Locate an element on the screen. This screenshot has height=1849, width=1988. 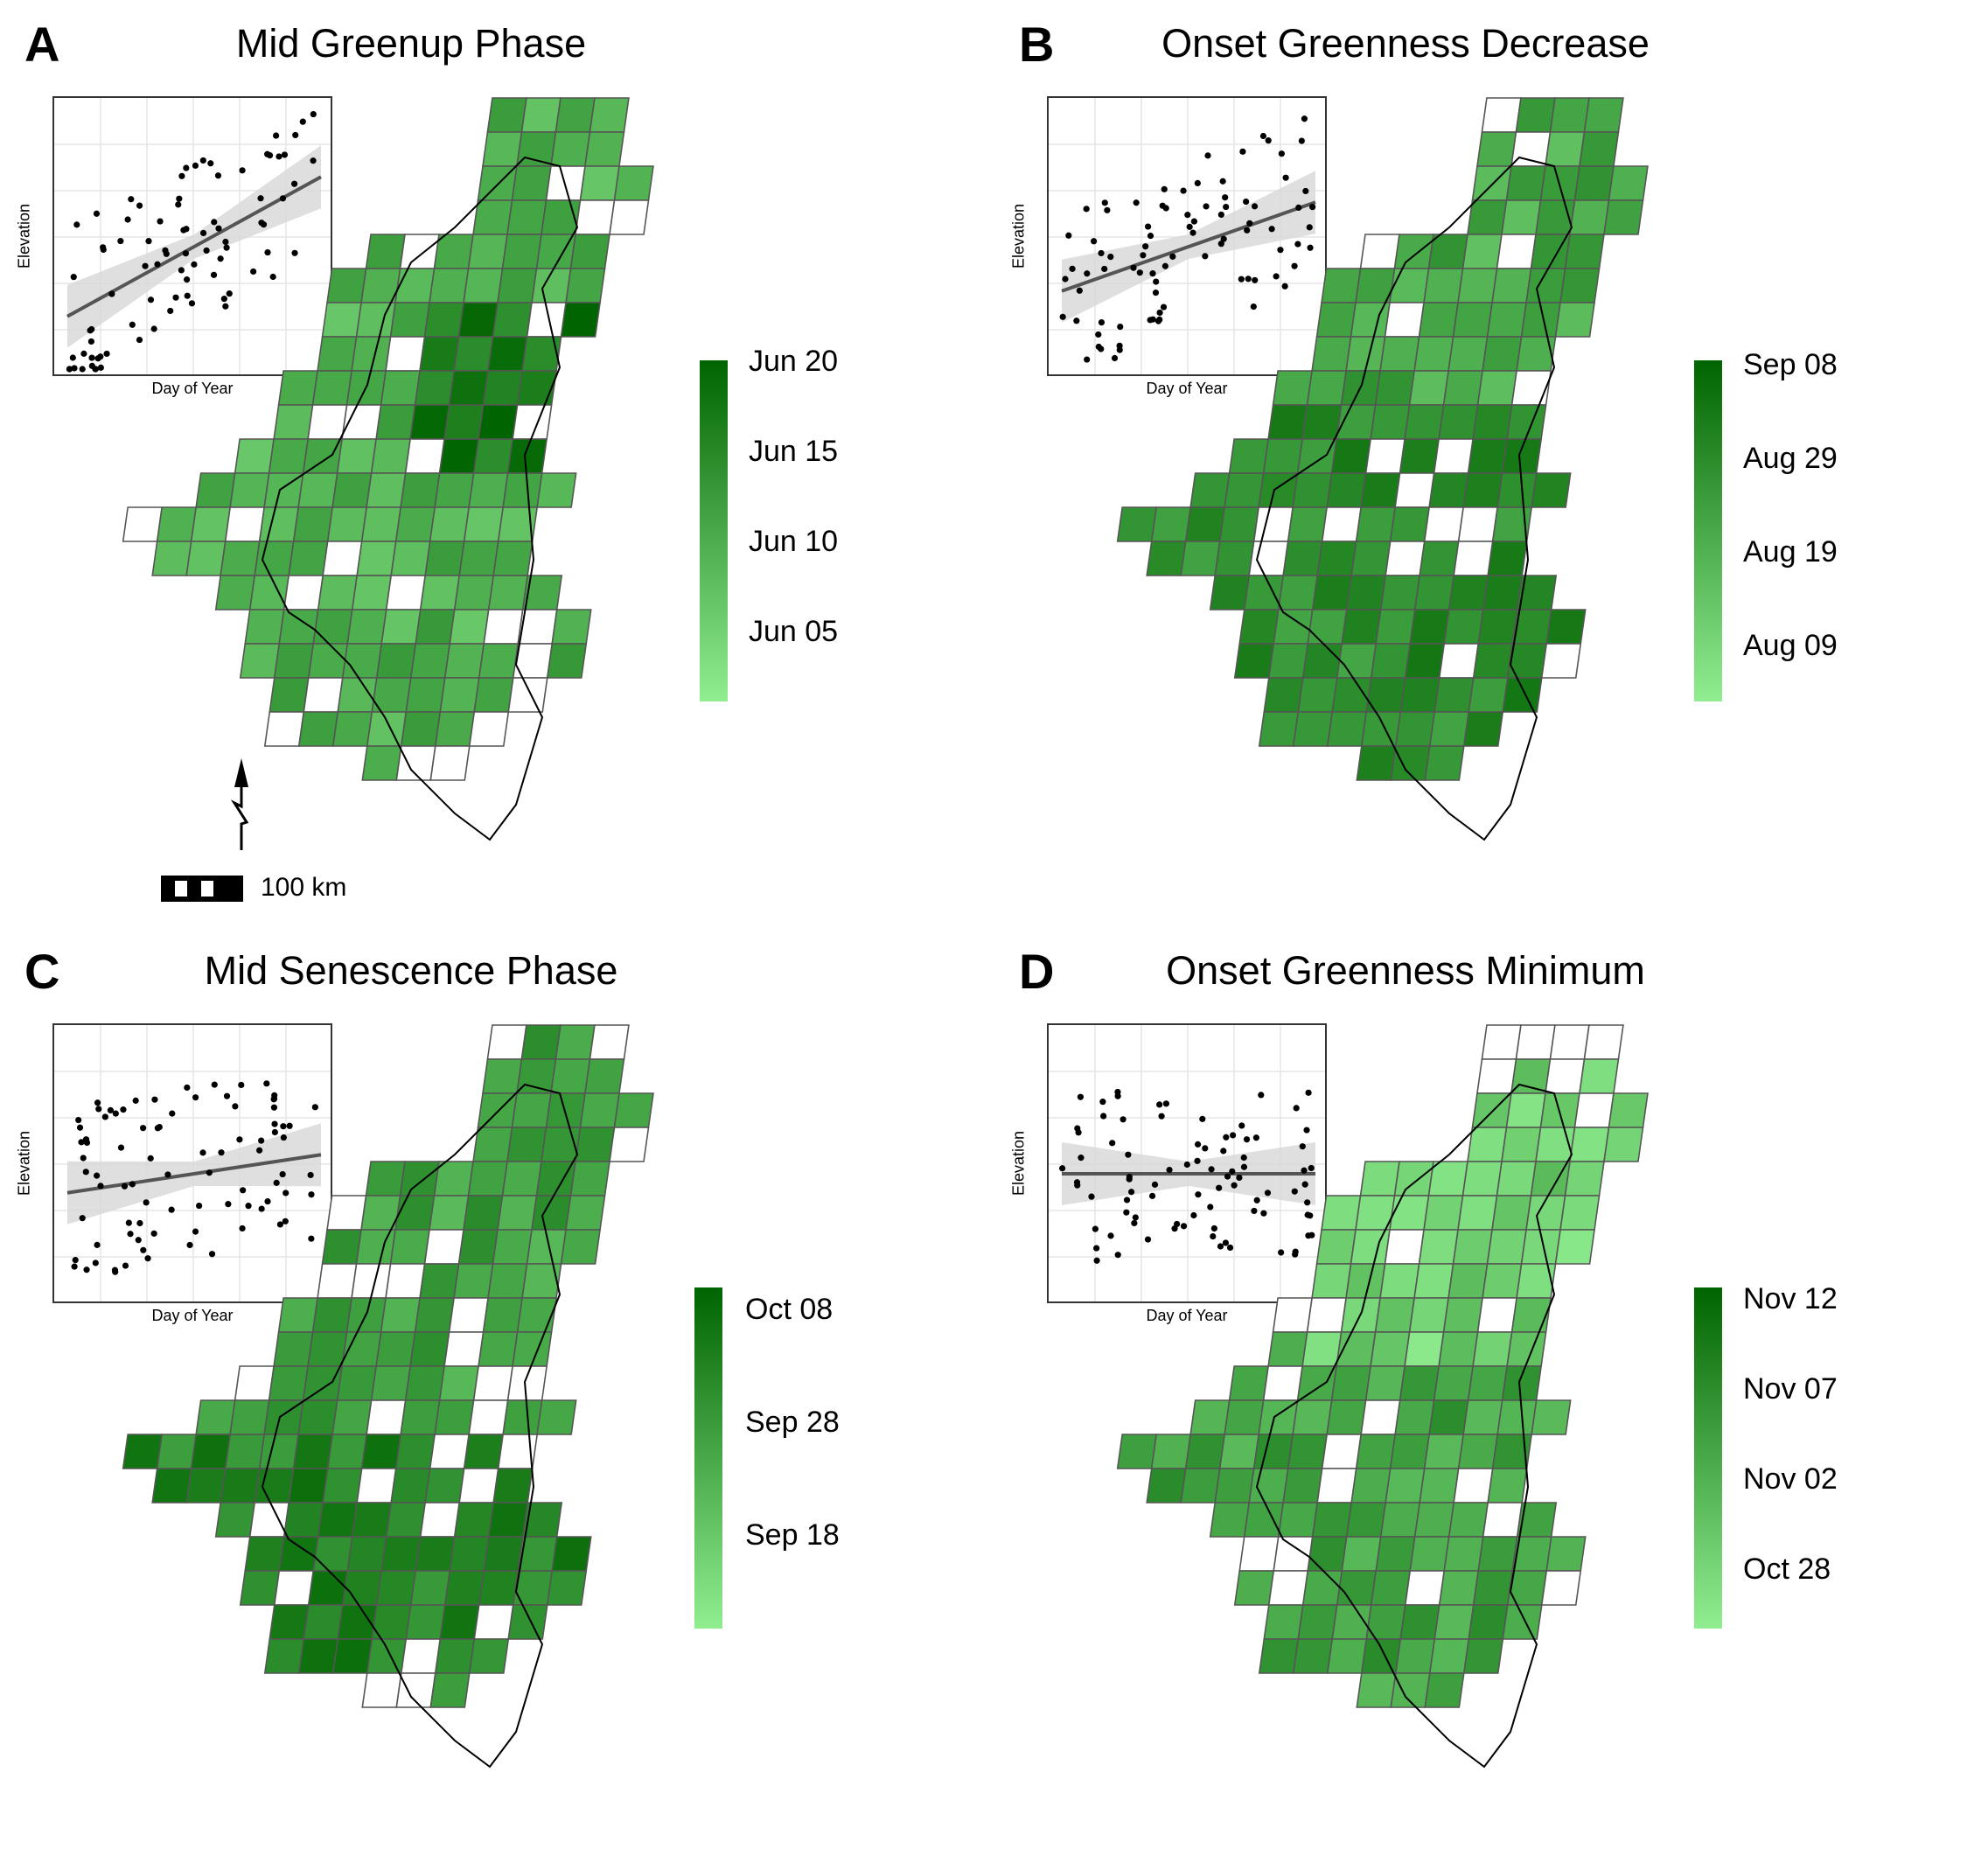
legend-label: Aug 29 is located at coordinates (1791, 458).